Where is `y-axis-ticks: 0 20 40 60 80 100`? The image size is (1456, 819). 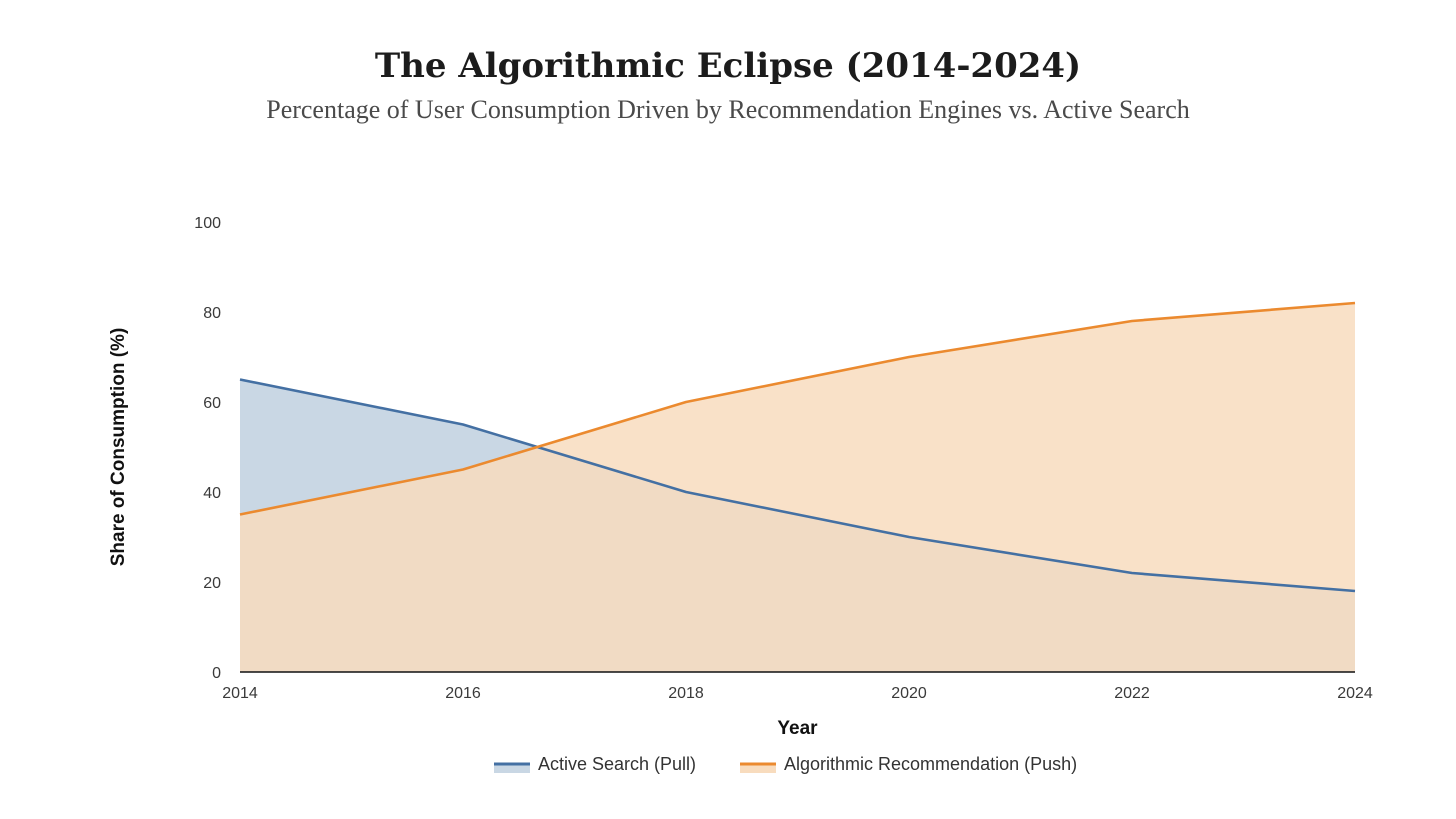 y-axis-ticks: 0 20 40 60 80 100 is located at coordinates (207, 448).